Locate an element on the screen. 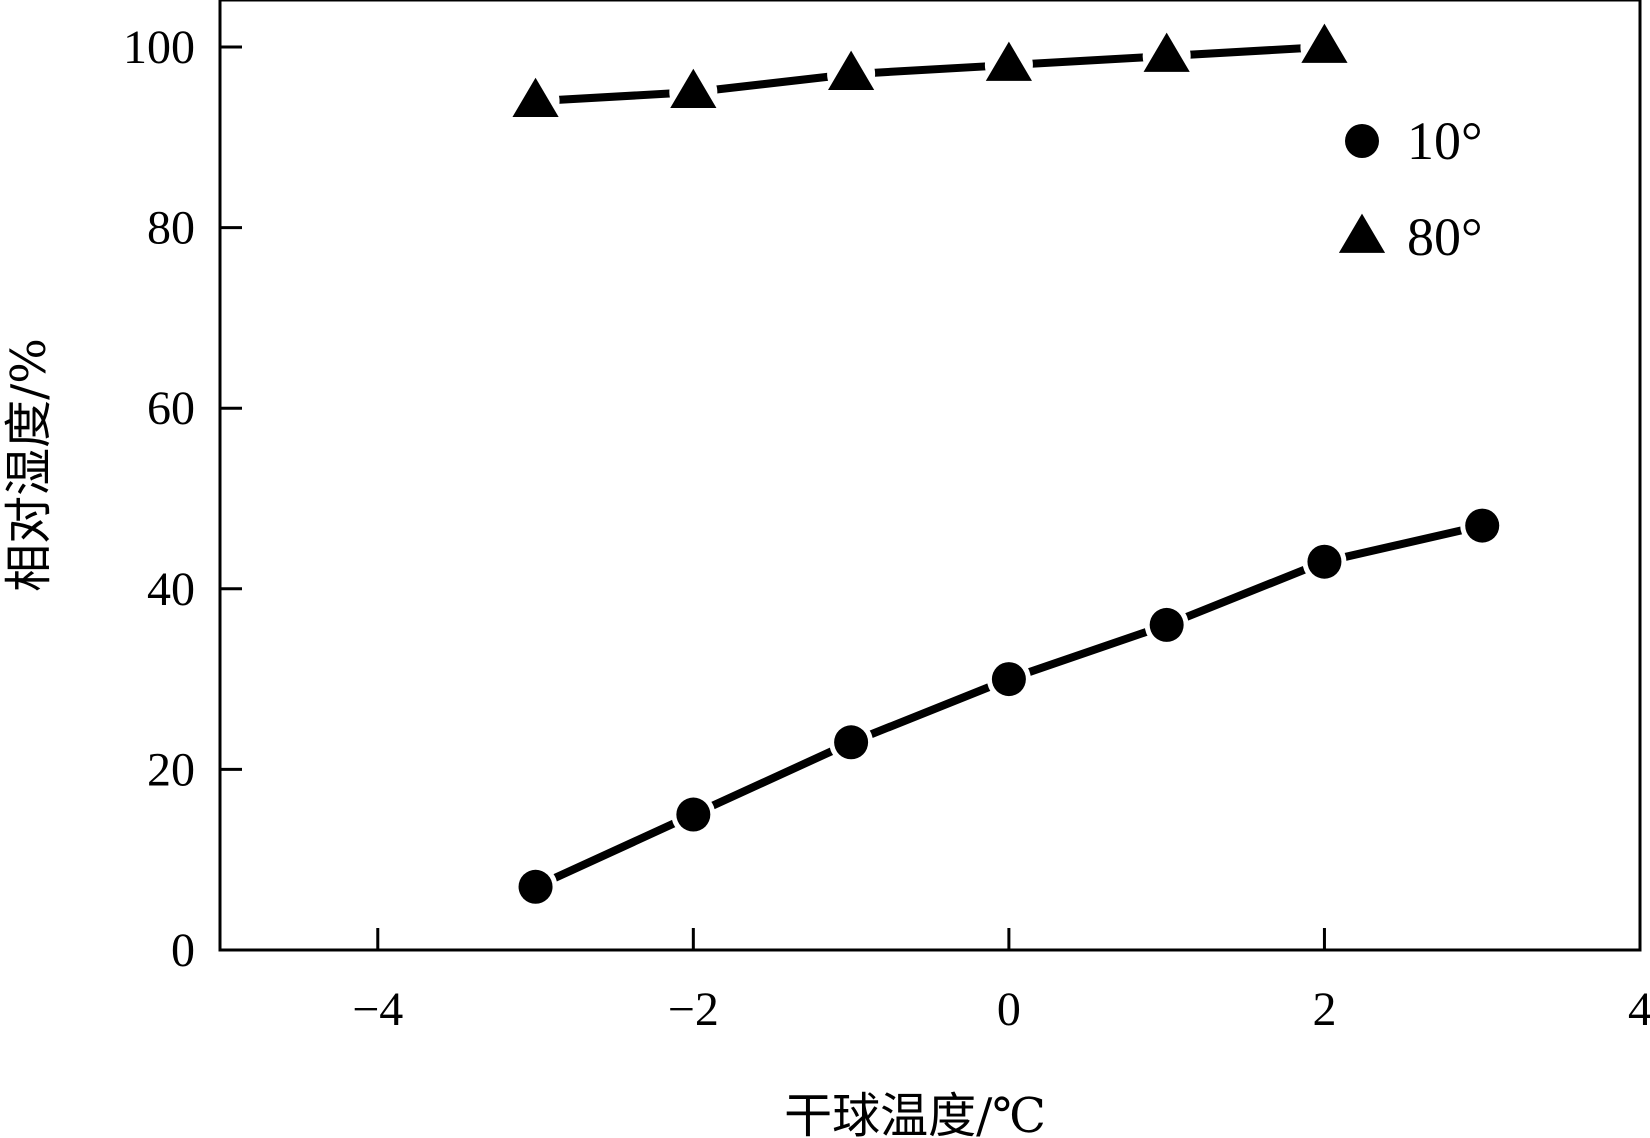  legend-label: 80° is located at coordinates (1445, 237).